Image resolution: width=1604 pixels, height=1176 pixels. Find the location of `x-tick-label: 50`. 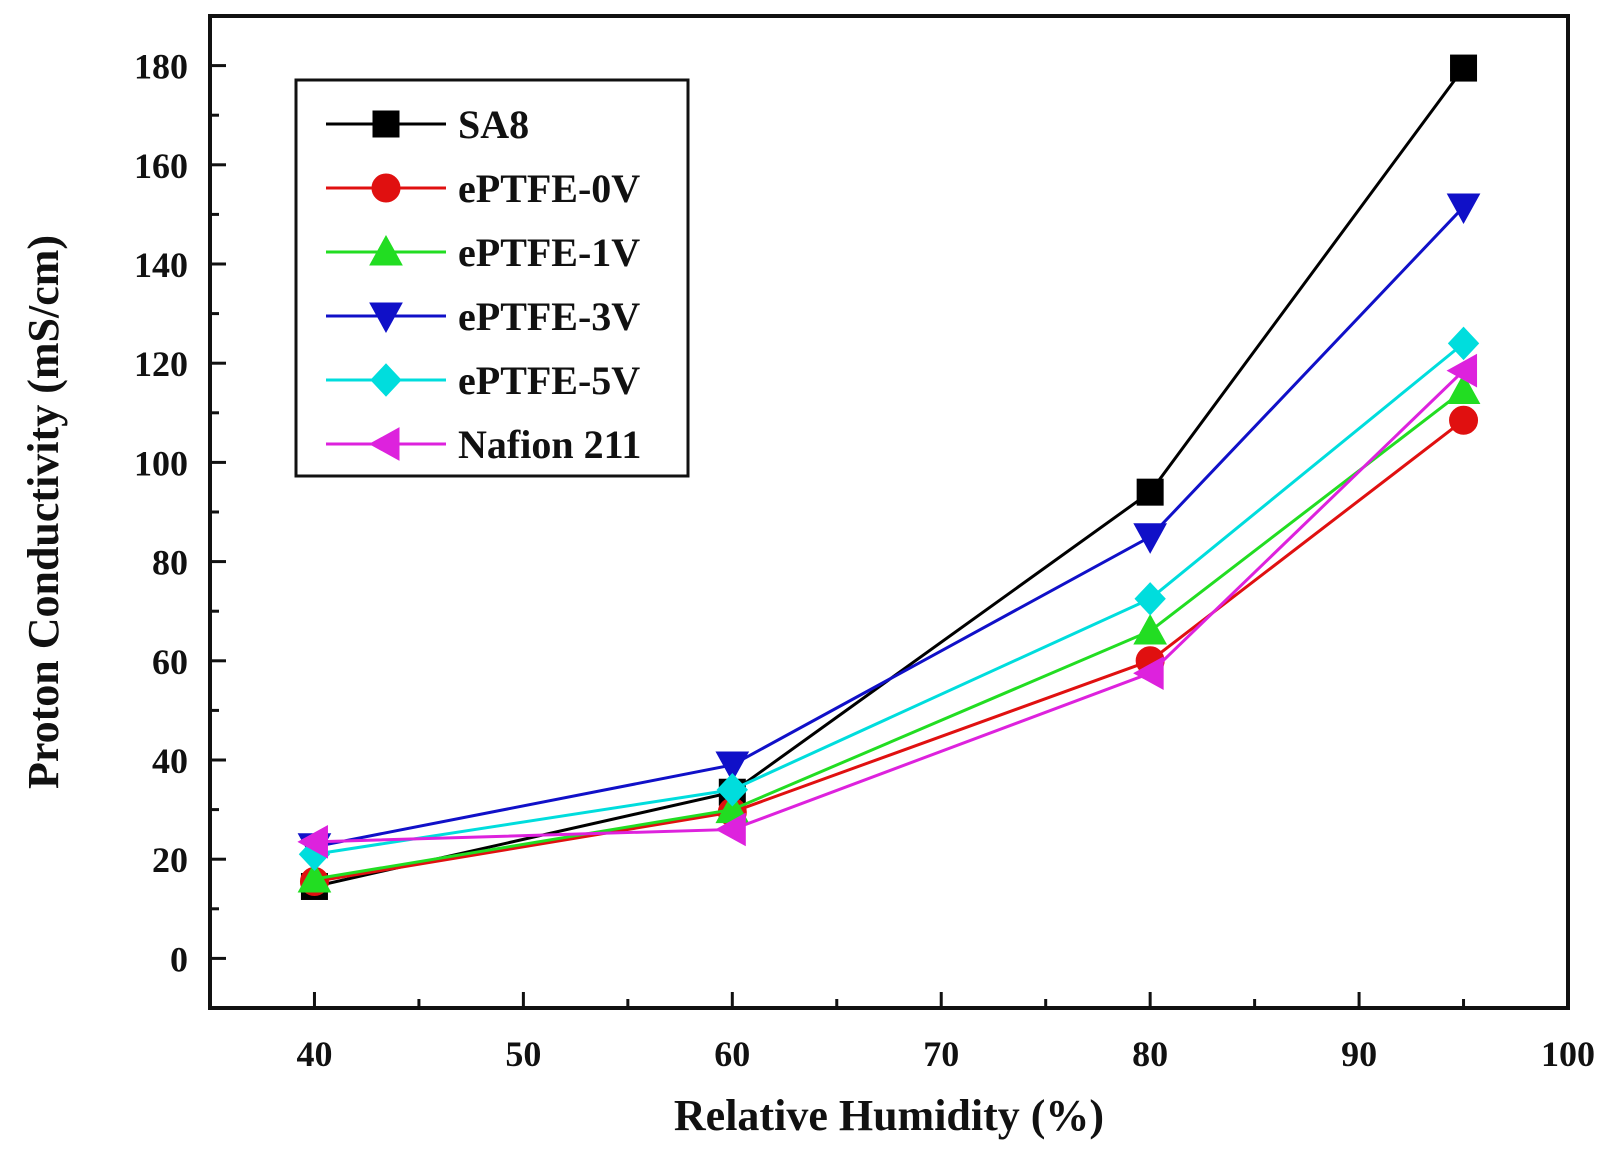

x-tick-label: 50 is located at coordinates (523, 1054).